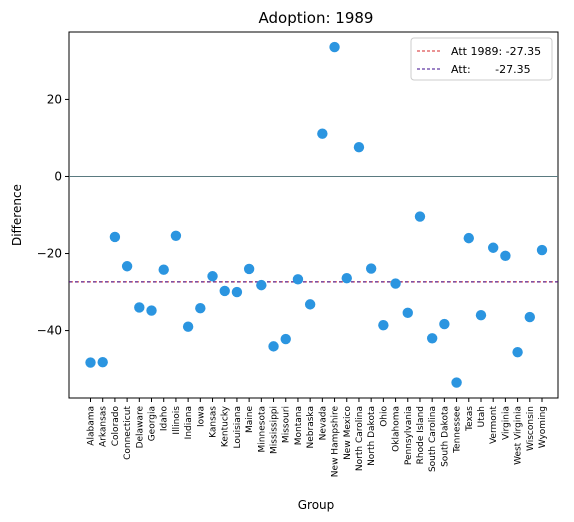 The width and height of the screenshot is (574, 522). Describe the element at coordinates (348, 433) in the screenshot. I see `x-tick-label: New Mexico` at that location.